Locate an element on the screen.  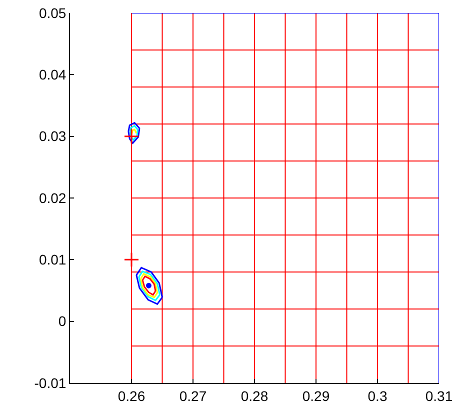
y-tick-label: -0.01 is located at coordinates (50, 382).